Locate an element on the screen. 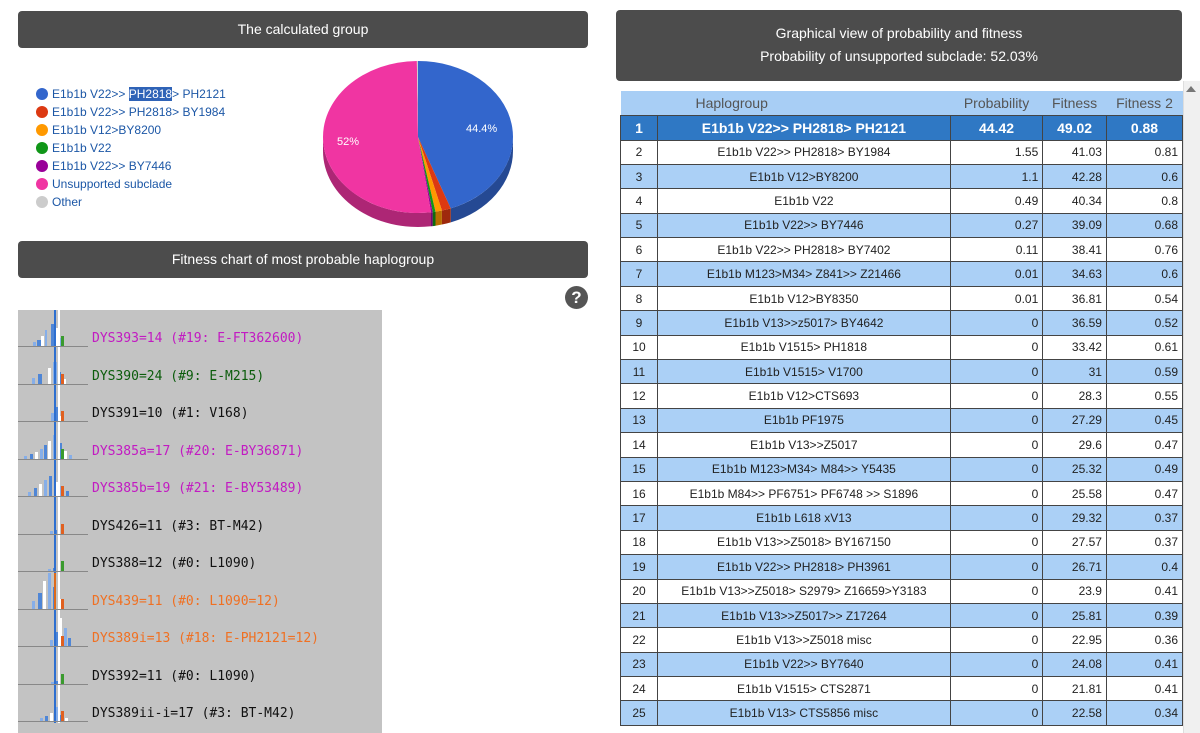  help-icon: ? is located at coordinates (576, 297).